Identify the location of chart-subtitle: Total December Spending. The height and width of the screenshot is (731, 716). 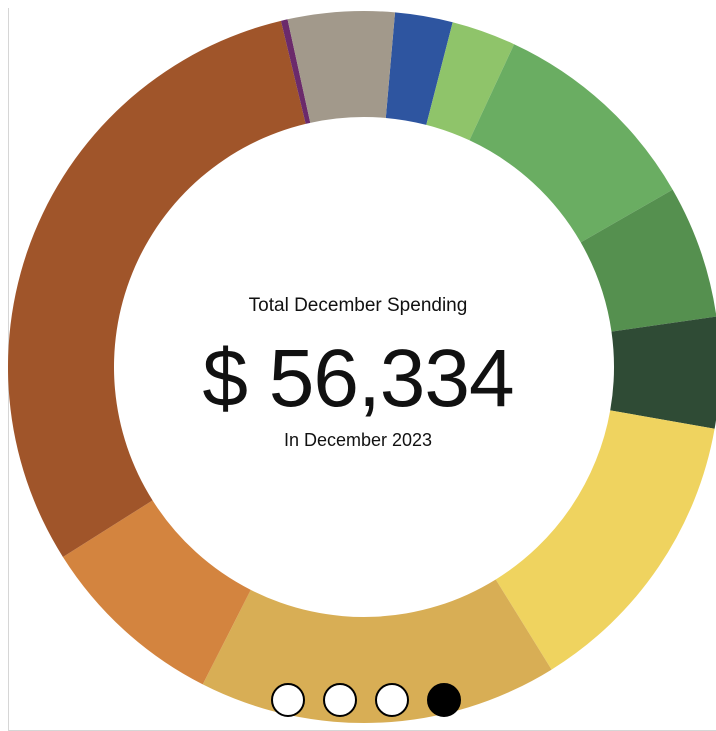
(358, 305).